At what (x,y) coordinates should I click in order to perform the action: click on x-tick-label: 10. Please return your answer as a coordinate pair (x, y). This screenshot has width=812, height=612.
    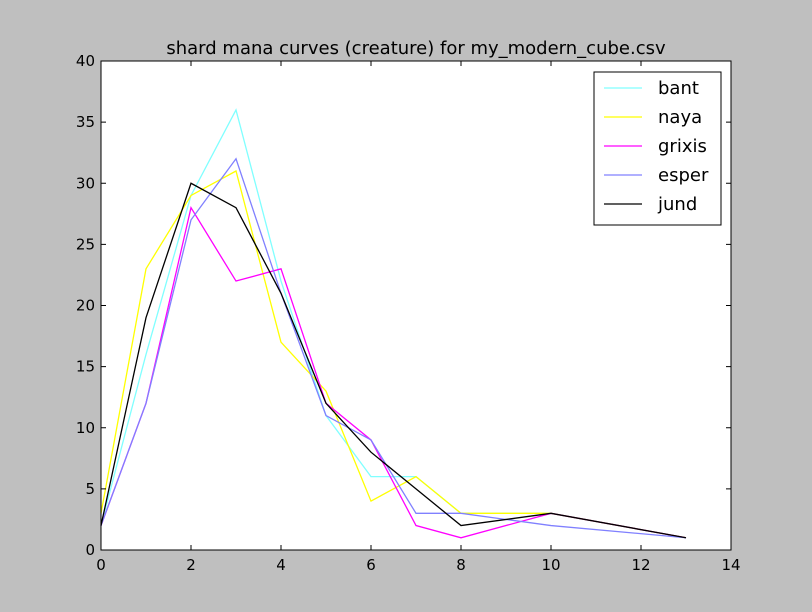
    Looking at the image, I should click on (550, 565).